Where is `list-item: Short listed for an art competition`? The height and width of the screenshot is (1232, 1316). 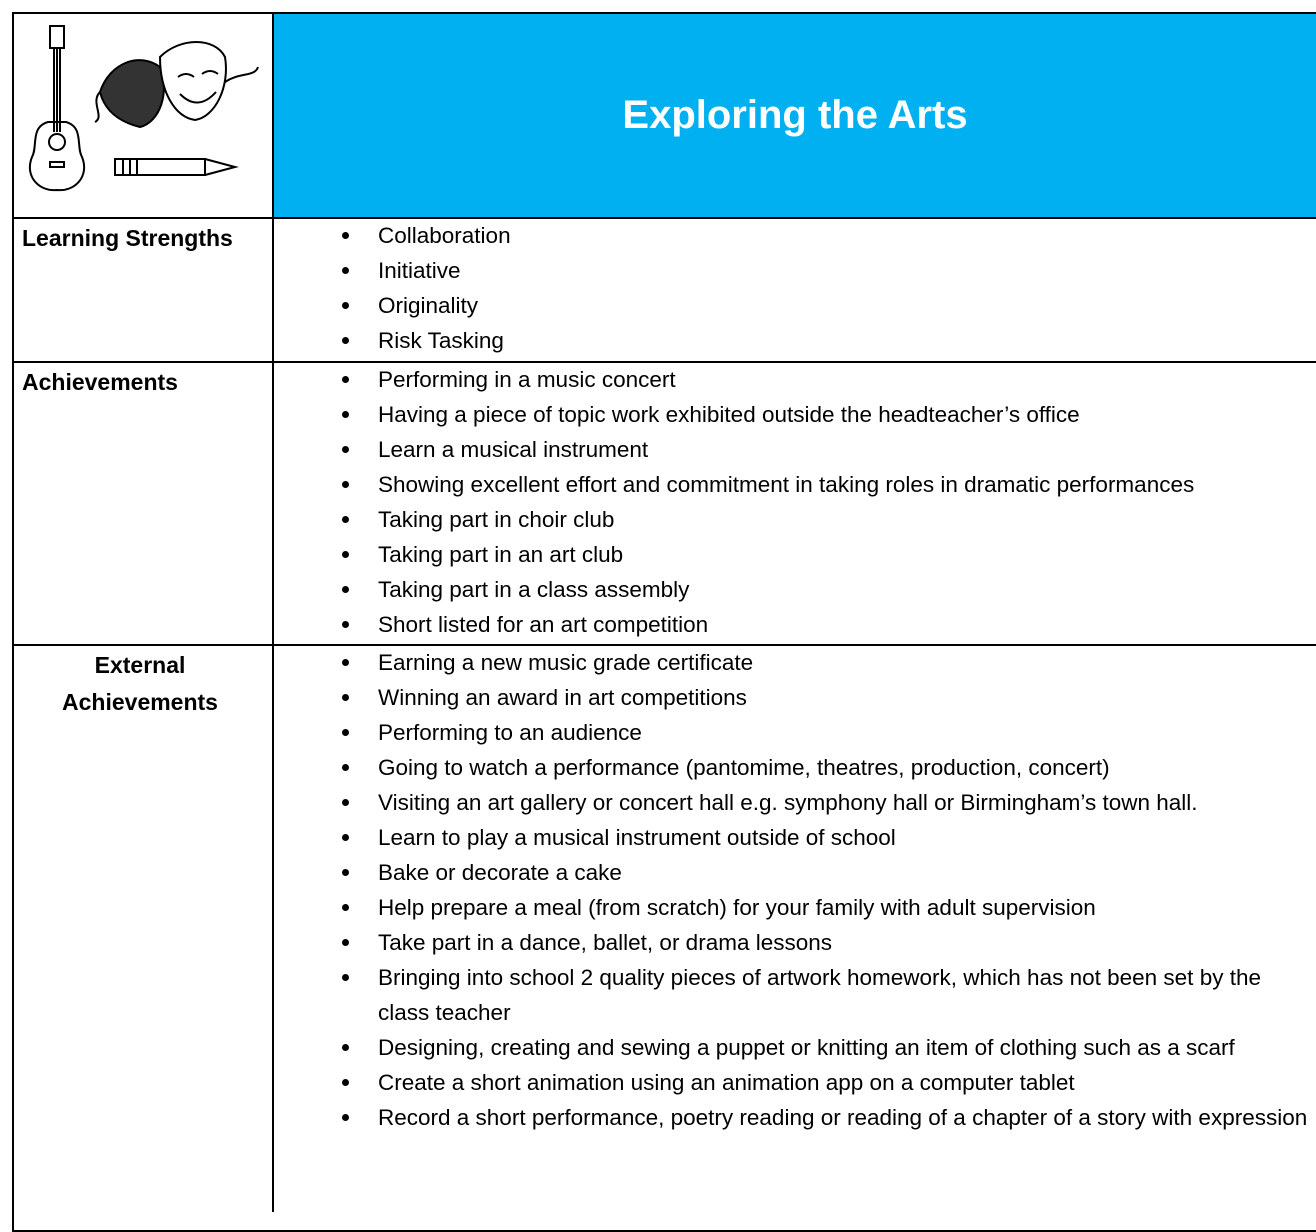
list-item: Short listed for an art competition is located at coordinates (829, 624).